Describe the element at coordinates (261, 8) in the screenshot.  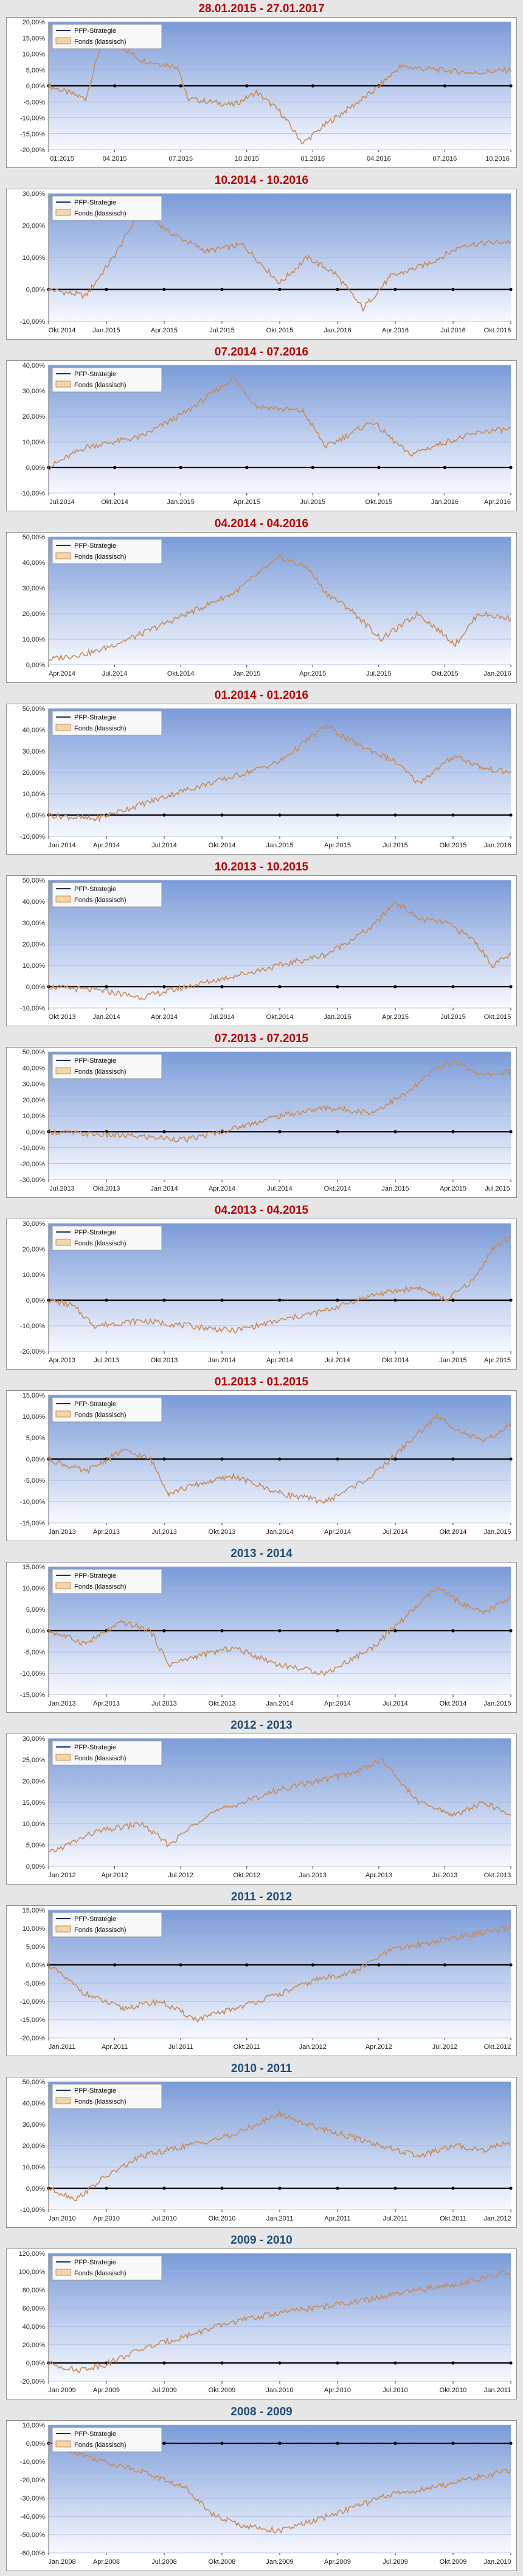
I see `chart-title: 28.01.2015 - 27.01.2017` at that location.